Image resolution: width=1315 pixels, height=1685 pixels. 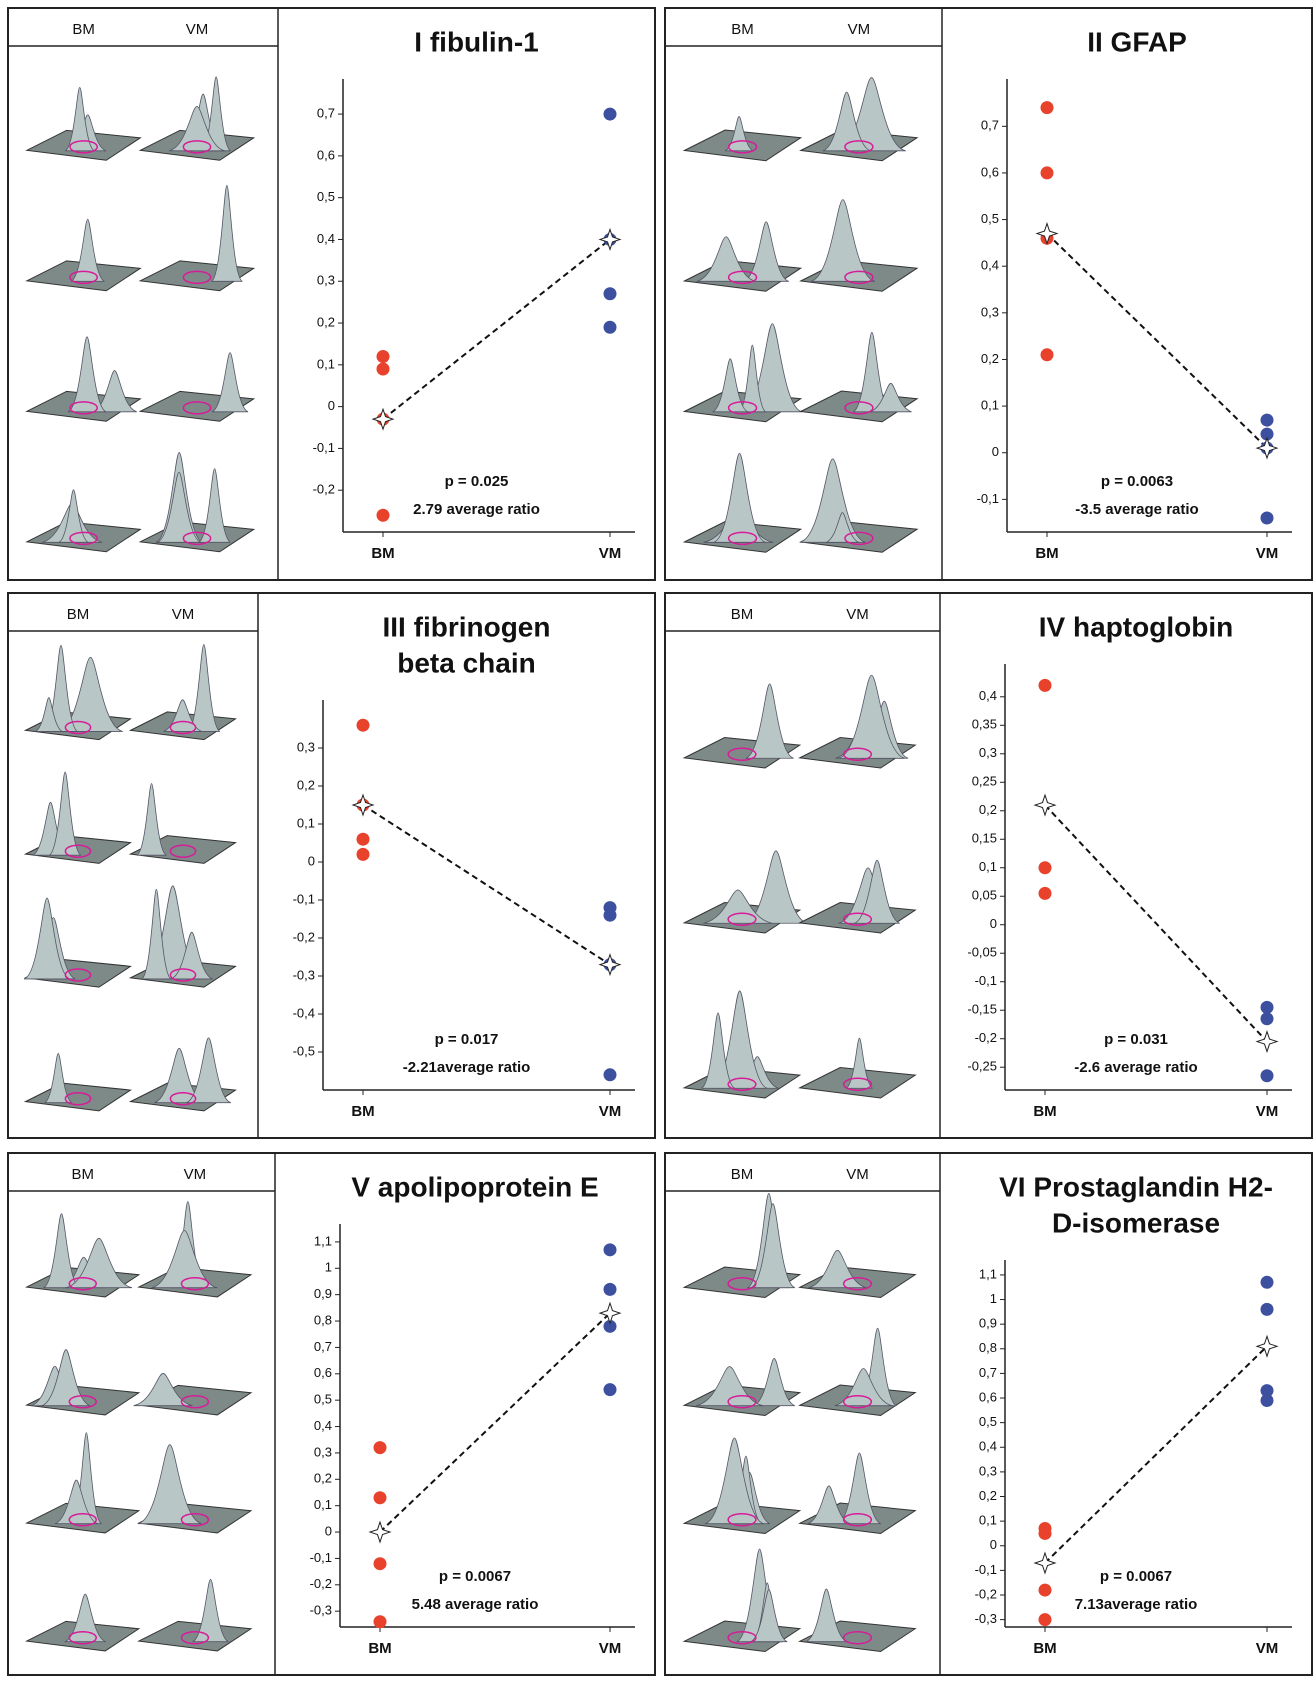 I want to click on chart-title: II GFAP, so click(x=1137, y=41).